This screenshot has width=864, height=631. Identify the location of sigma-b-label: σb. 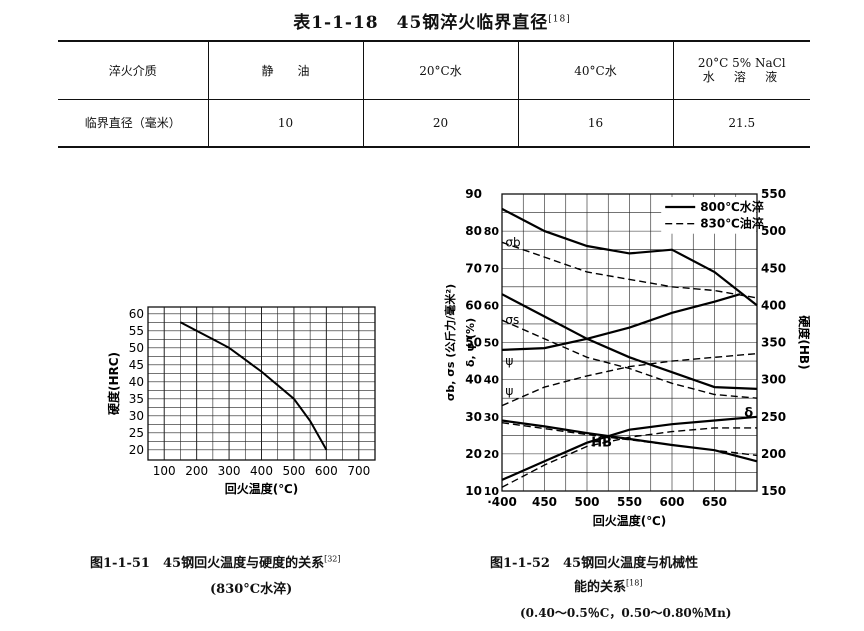
(512, 242).